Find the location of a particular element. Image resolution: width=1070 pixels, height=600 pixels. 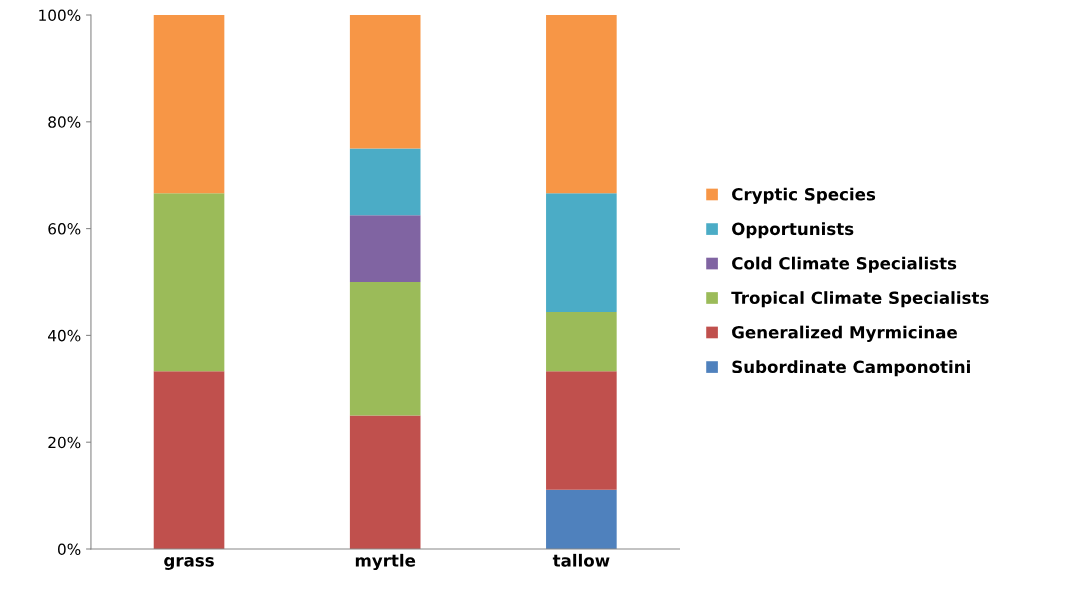

y-tick-label: 60% is located at coordinates (64, 229).